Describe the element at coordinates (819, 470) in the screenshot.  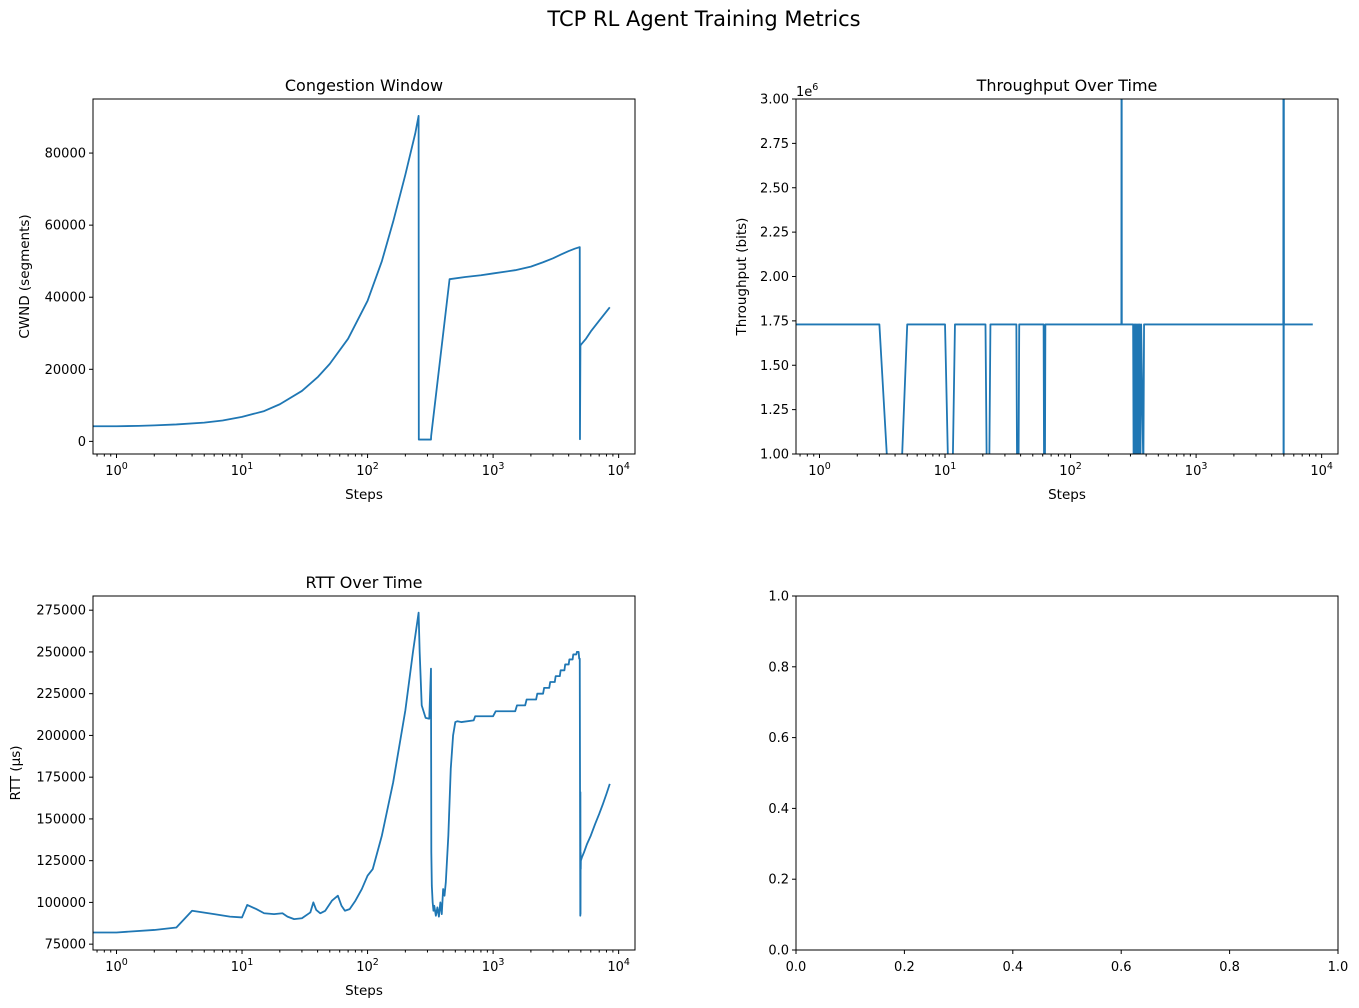
I see `throughput-x-tick-label: 10⁰` at that location.